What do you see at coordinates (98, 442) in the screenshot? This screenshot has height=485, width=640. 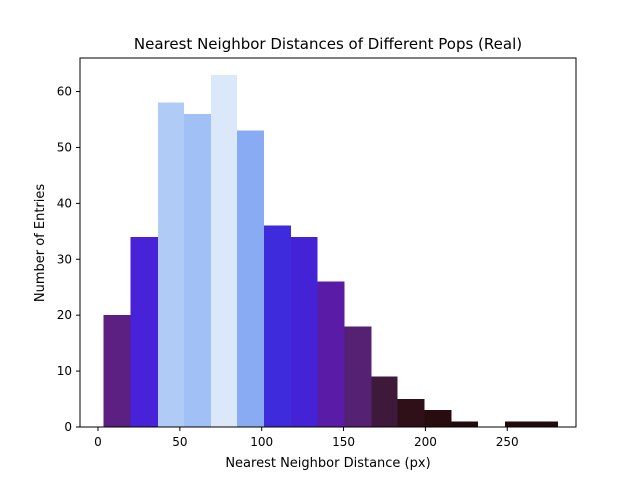 I see `x-tick-label: 0` at bounding box center [98, 442].